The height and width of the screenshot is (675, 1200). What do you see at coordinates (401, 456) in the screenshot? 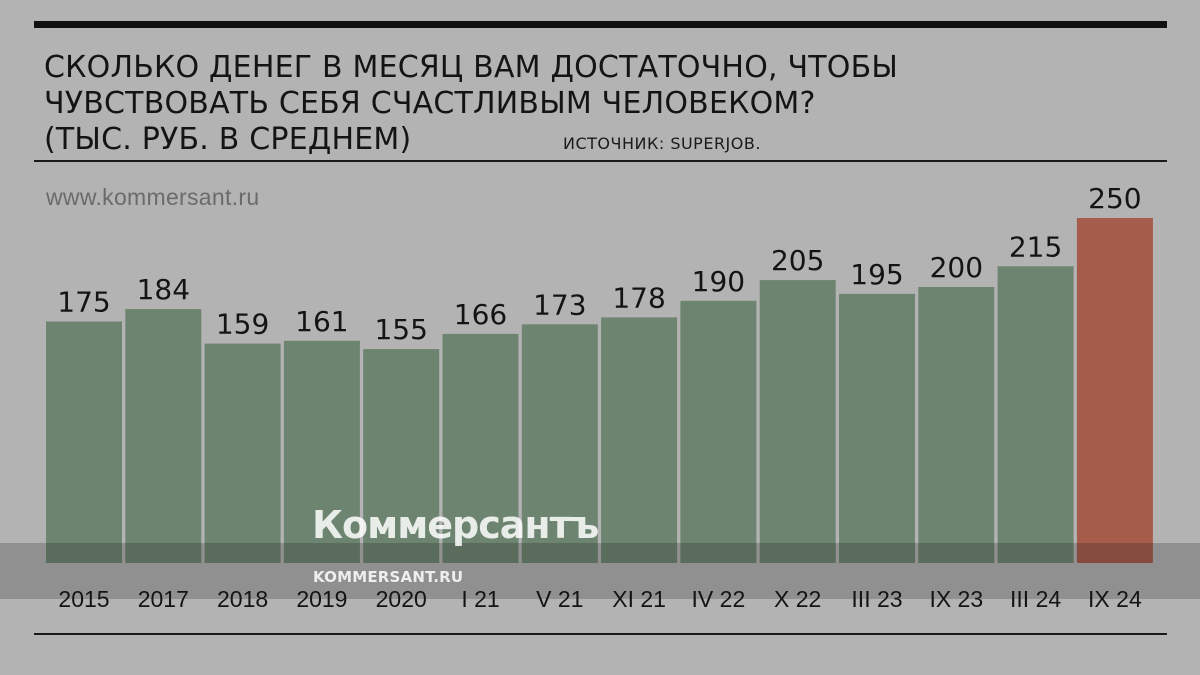
I see `bar-2020` at bounding box center [401, 456].